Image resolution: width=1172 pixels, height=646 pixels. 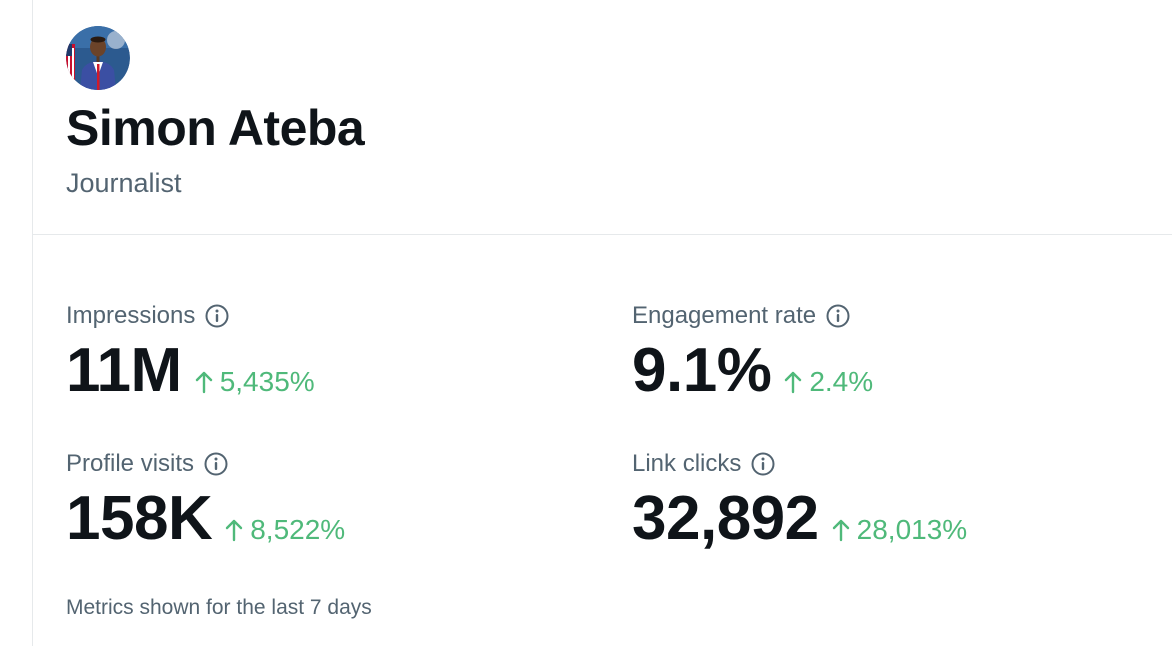 I want to click on metric-label-row: Engagement rate, so click(x=741, y=316).